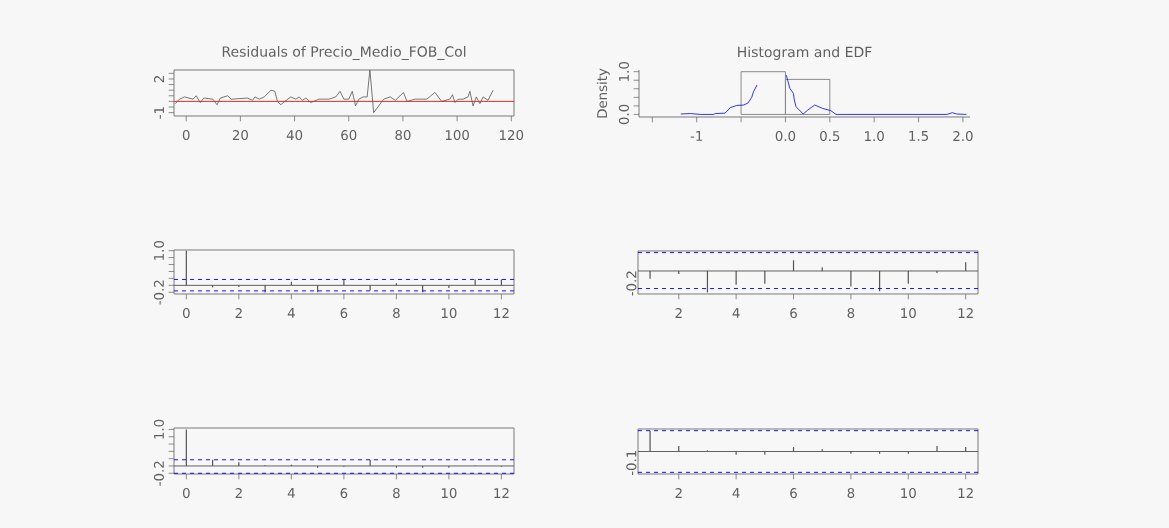 The width and height of the screenshot is (1169, 528). Describe the element at coordinates (294, 135) in the screenshot. I see `x-tick-label: 40` at that location.